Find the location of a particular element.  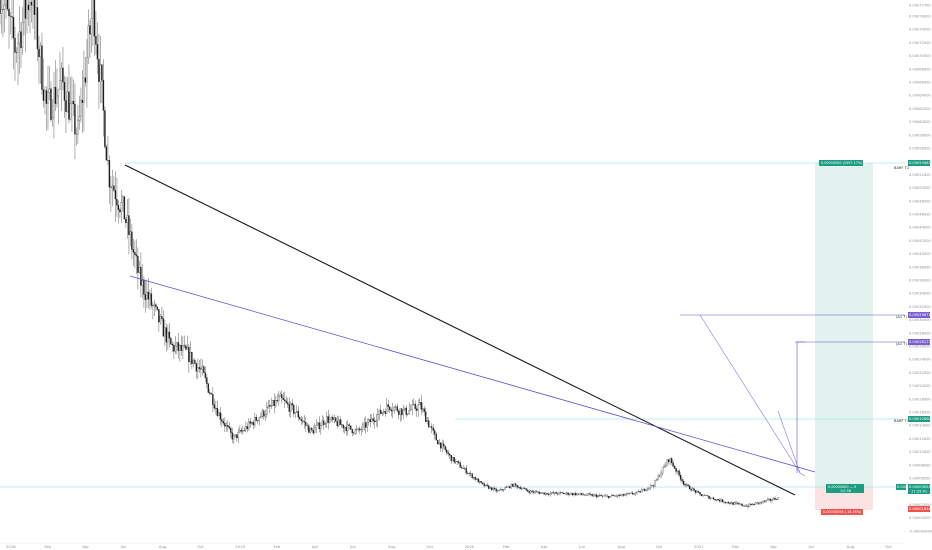

current-price-tag is located at coordinates (919, 489).